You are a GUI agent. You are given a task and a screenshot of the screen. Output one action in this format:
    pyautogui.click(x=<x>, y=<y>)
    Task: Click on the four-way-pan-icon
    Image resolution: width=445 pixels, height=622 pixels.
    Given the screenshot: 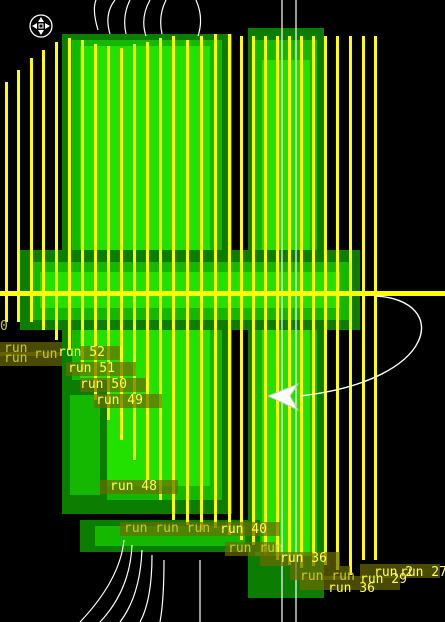 What is the action you would take?
    pyautogui.click(x=41, y=26)
    